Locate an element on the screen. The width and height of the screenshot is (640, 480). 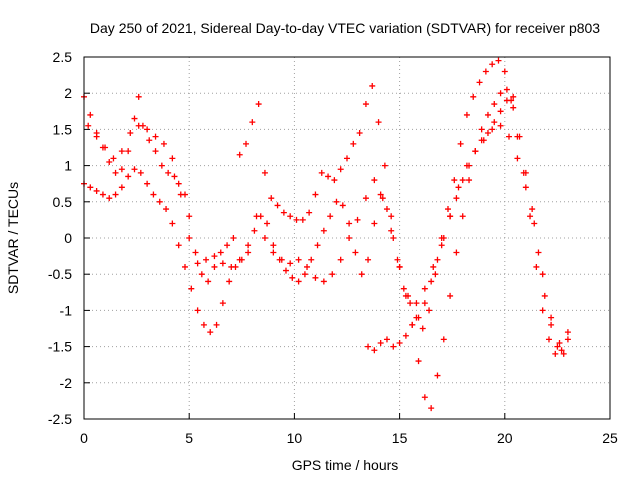
x-axis-label: GPS time / hours is located at coordinates (345, 465).